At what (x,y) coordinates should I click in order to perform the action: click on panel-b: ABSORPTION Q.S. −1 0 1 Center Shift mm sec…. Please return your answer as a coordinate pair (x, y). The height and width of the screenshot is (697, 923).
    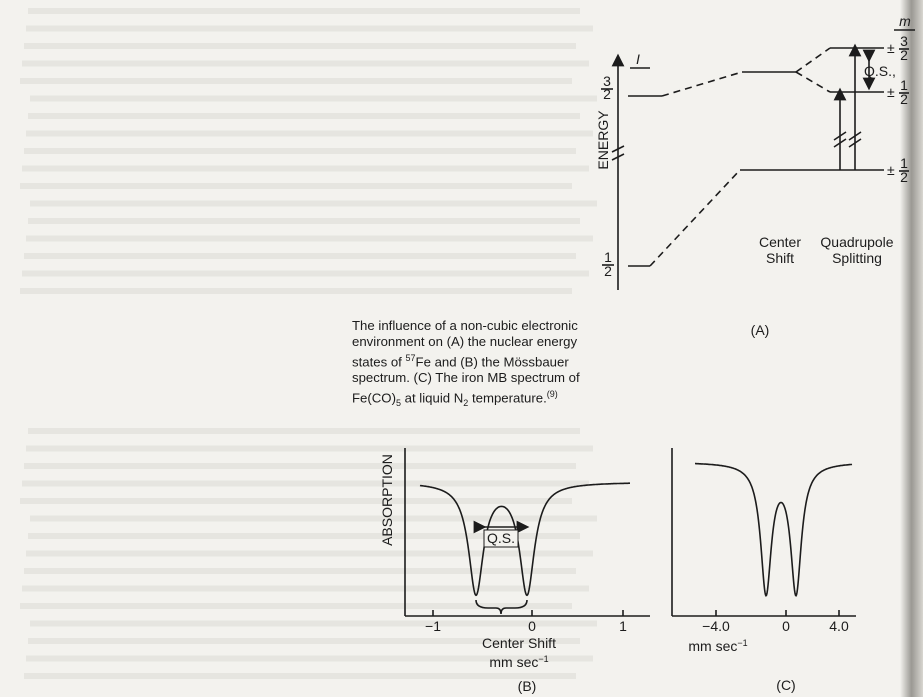
    Looking at the image, I should click on (514, 571).